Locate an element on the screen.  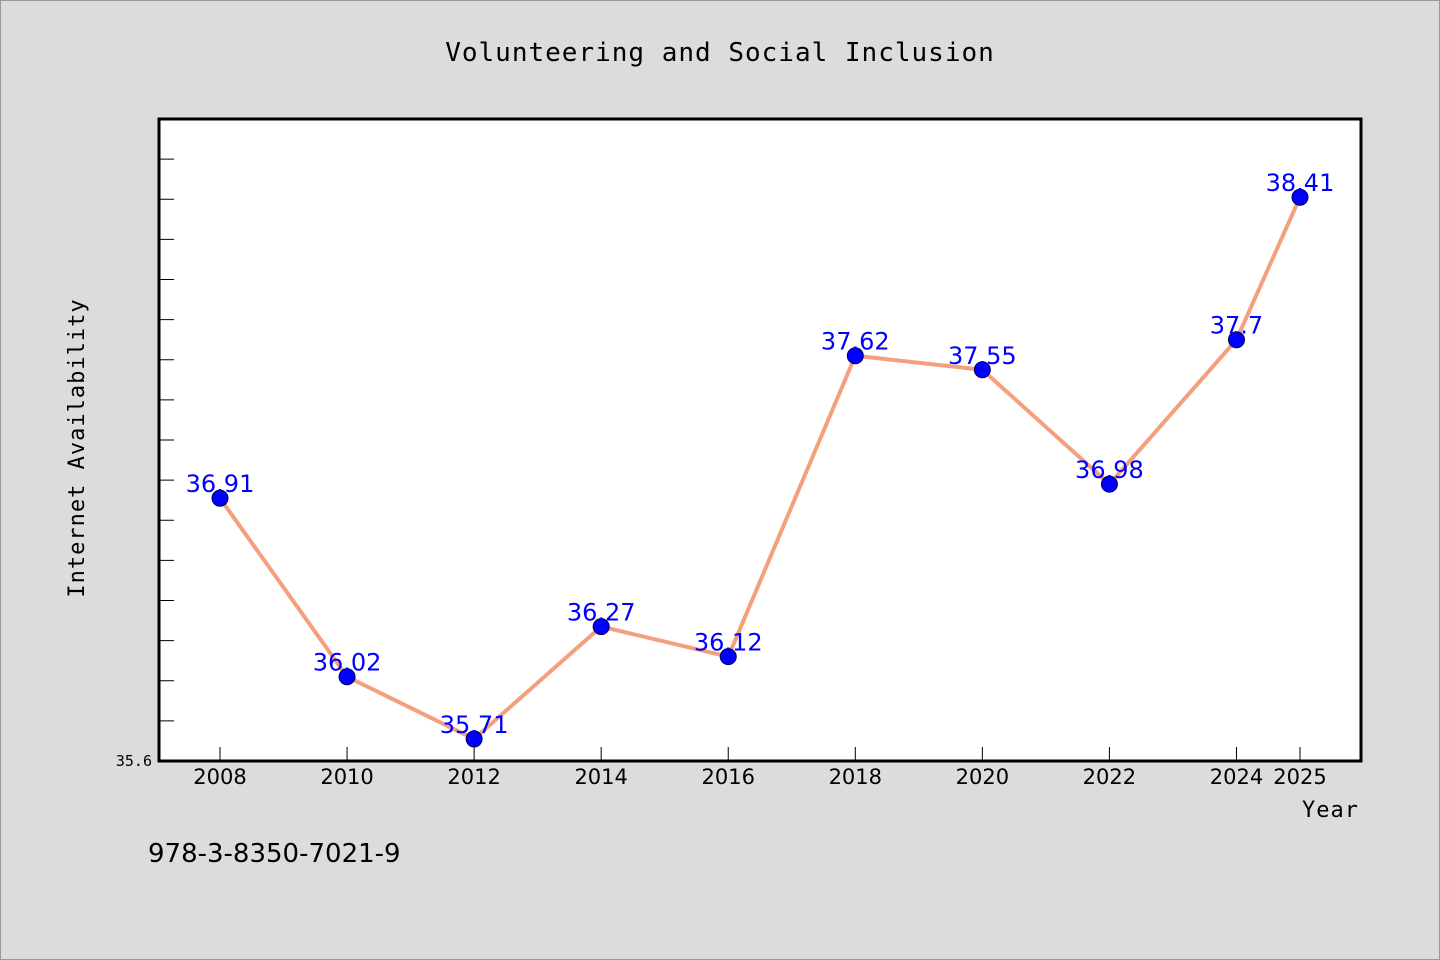
data-label: 37.55 is located at coordinates (982, 356).